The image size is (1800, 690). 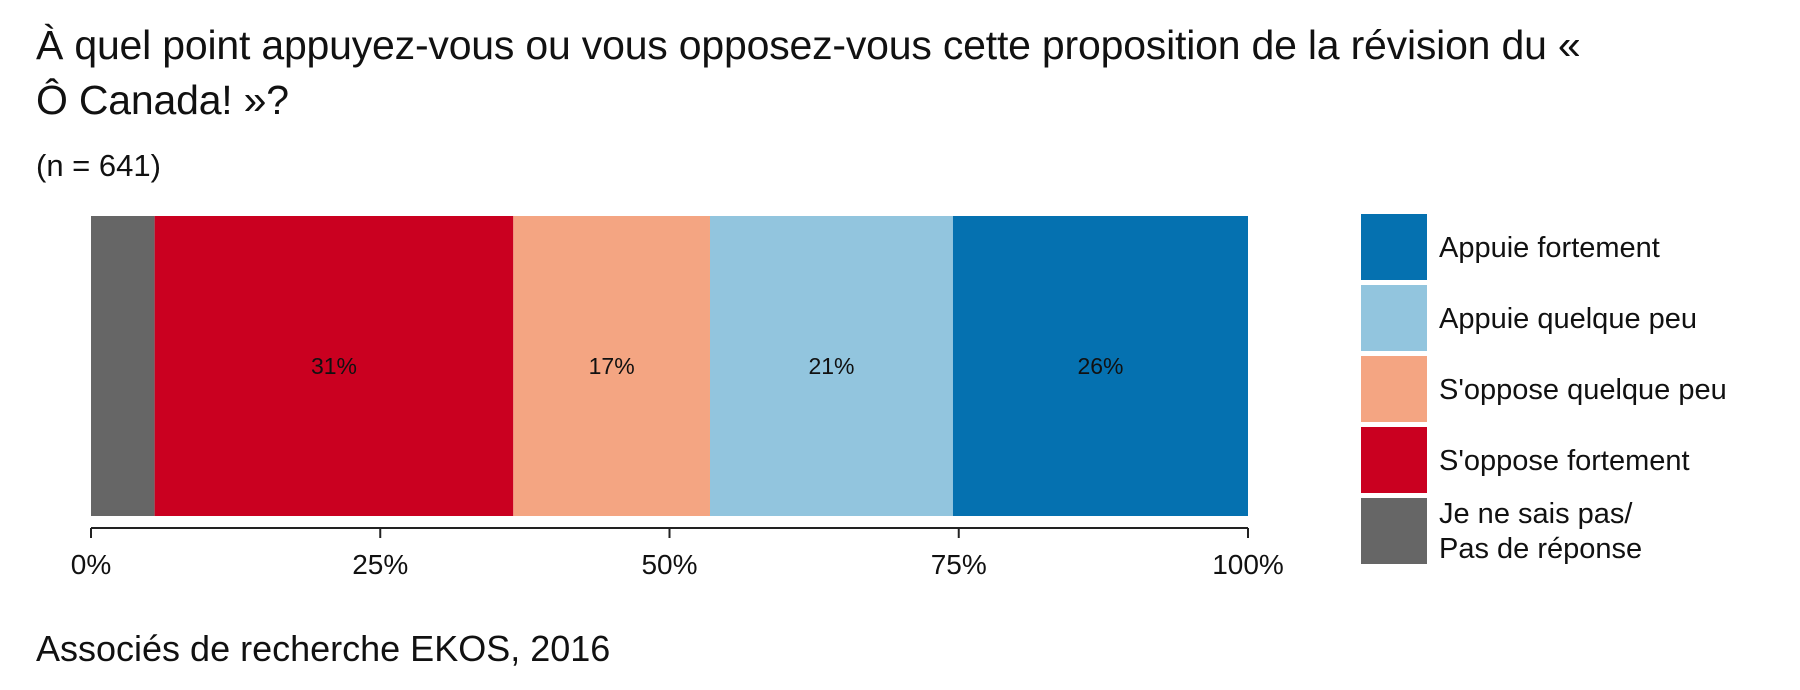 I want to click on x-axis: 0% 25% 50% 75% 100%, so click(x=677, y=553).